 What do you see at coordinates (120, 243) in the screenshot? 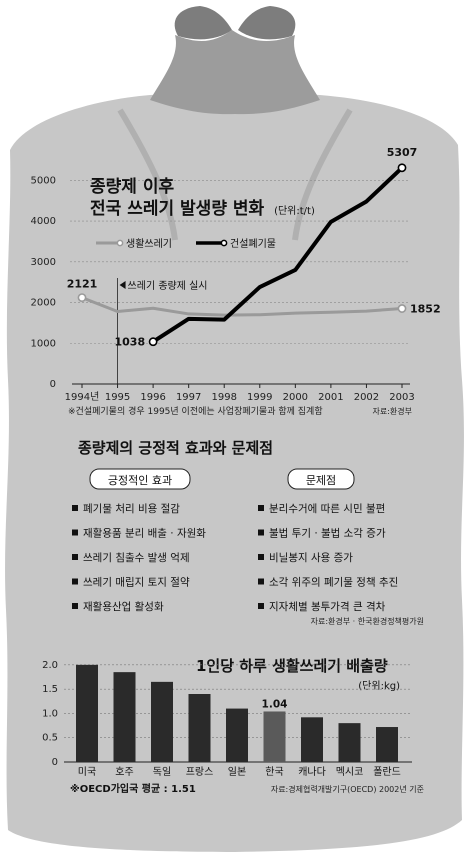
I see `legend-marker-household` at bounding box center [120, 243].